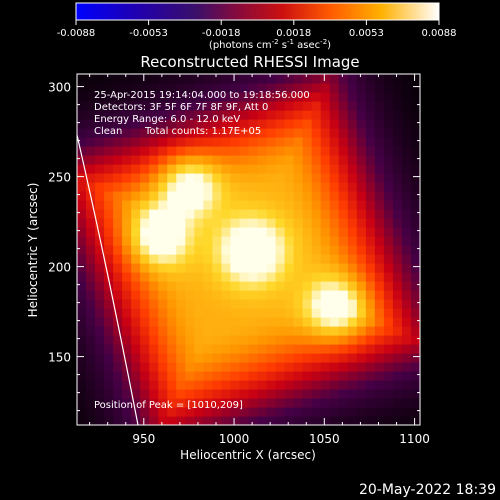 This screenshot has width=500, height=500. I want to click on annotation-clean: Clean, so click(108, 131).